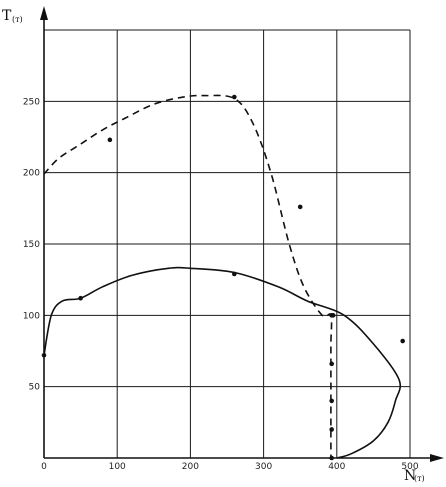 Image resolution: width=446 pixels, height=487 pixels. What do you see at coordinates (409, 467) in the screenshot?
I see `x-tick-label: 500` at bounding box center [409, 467].